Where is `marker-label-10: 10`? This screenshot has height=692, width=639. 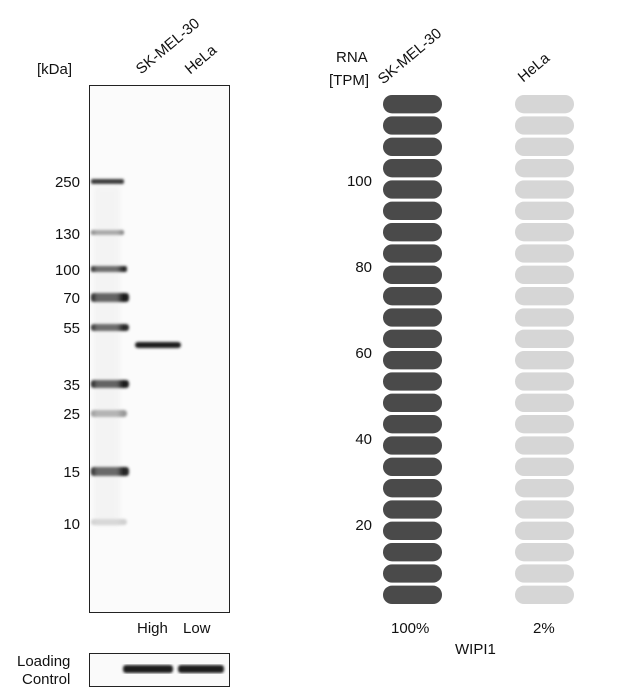 marker-label-10: 10 is located at coordinates (71, 524).